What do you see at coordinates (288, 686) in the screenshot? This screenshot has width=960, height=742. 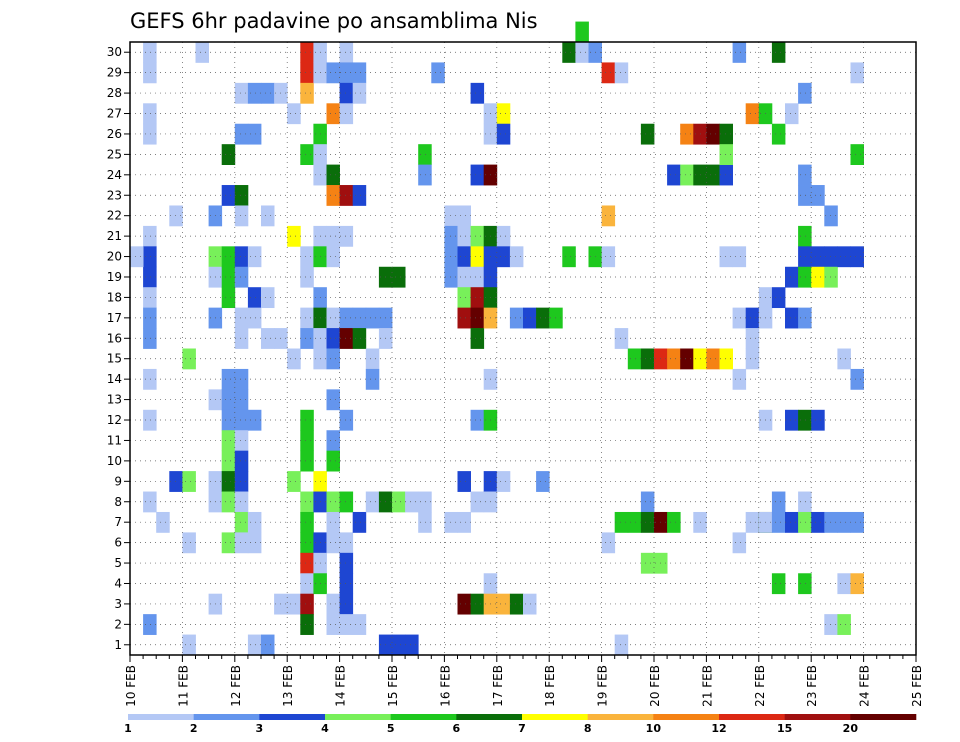 I see `x-tick-label: 13 FEB` at bounding box center [288, 686].